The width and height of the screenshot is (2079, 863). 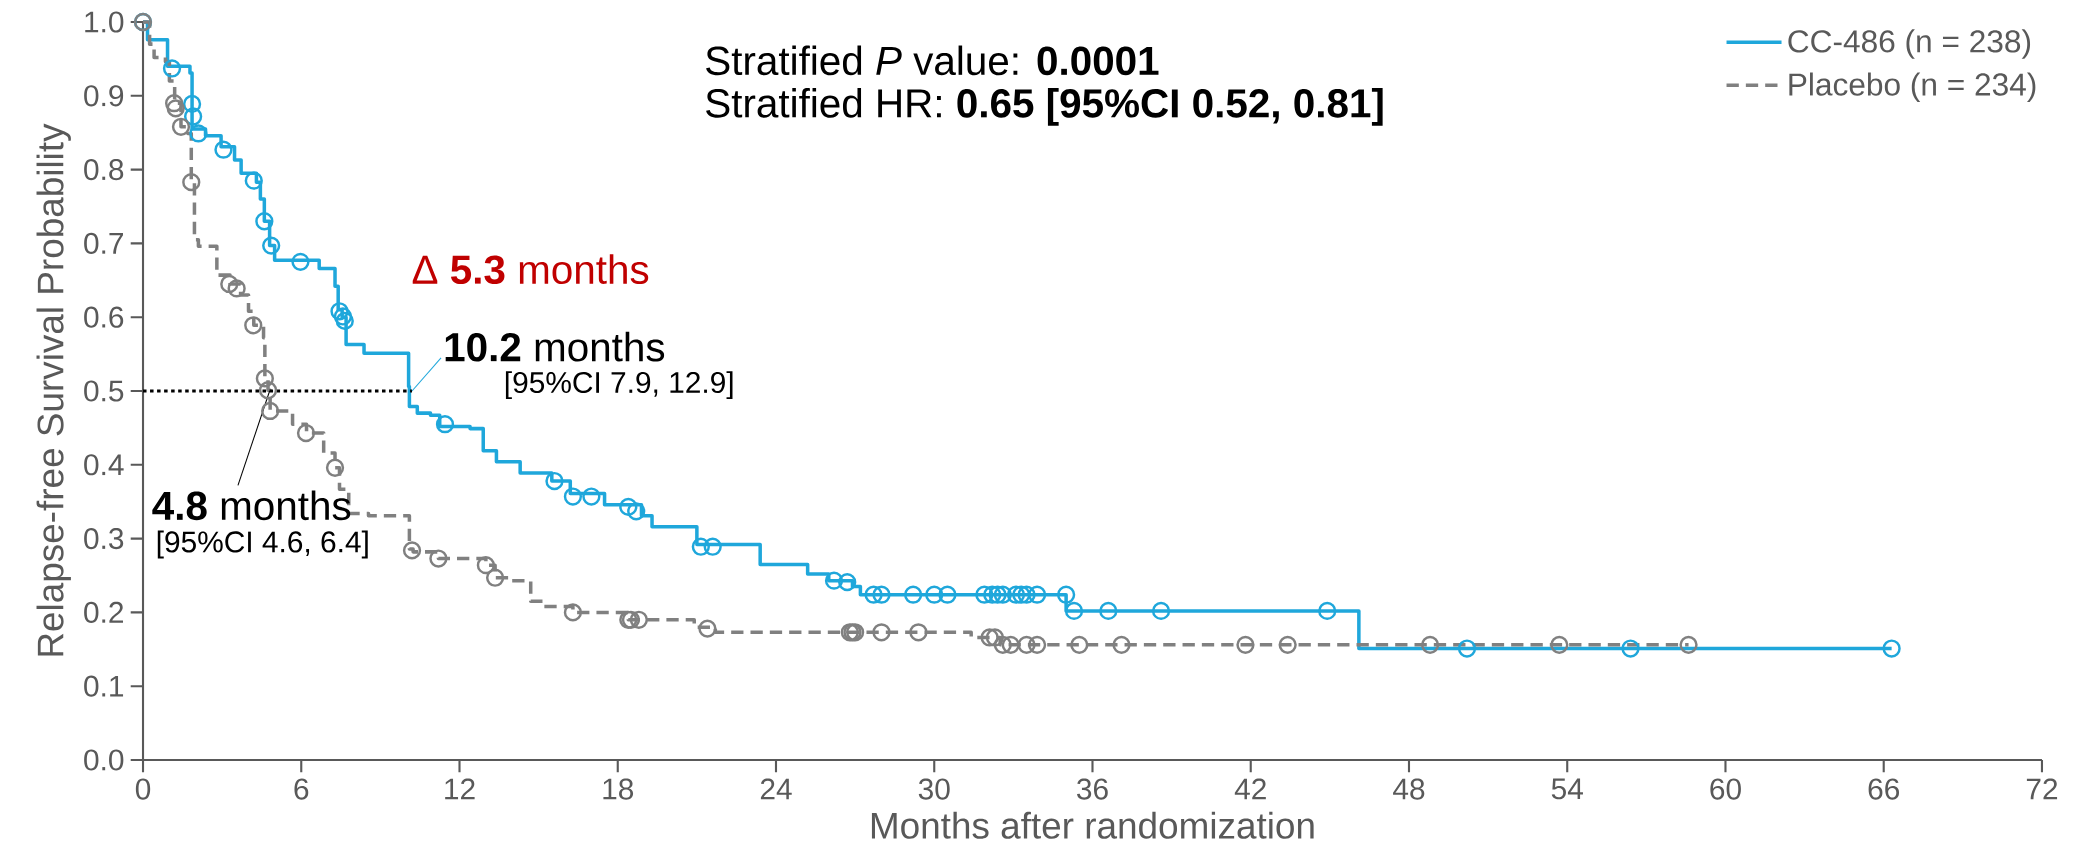 What do you see at coordinates (301, 789) in the screenshot?
I see `x-tick-label: 6` at bounding box center [301, 789].